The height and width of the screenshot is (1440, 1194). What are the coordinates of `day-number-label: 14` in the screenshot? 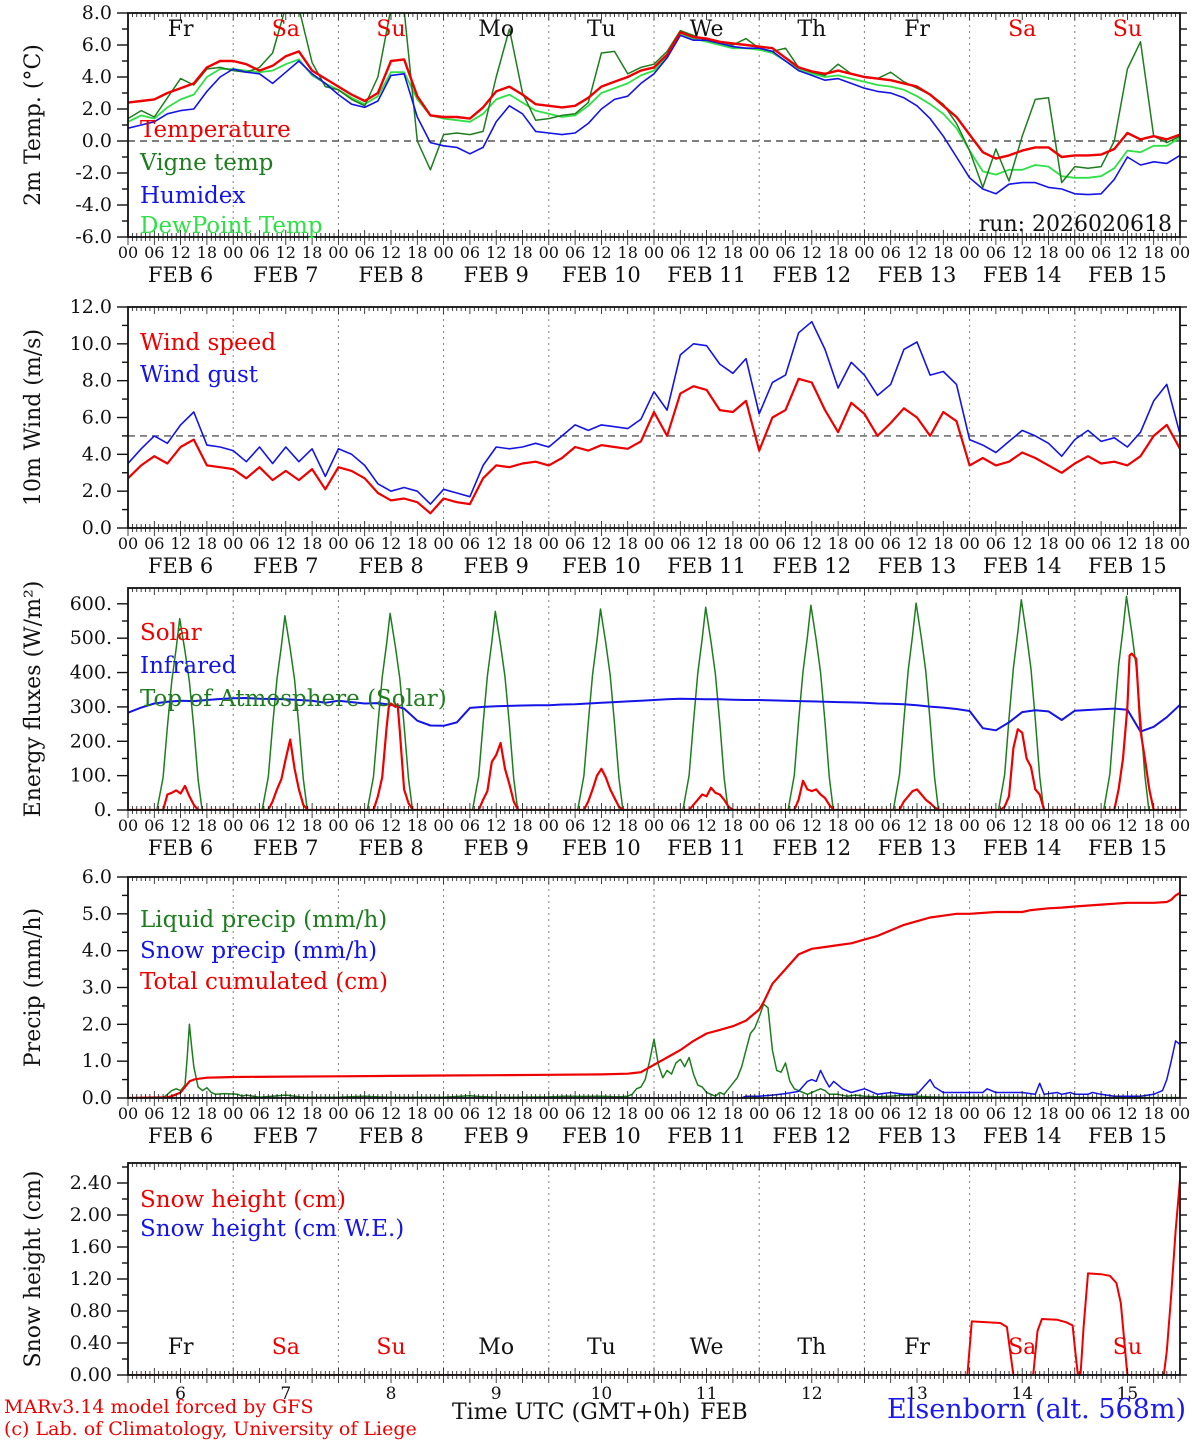 It's located at (1022, 1394).